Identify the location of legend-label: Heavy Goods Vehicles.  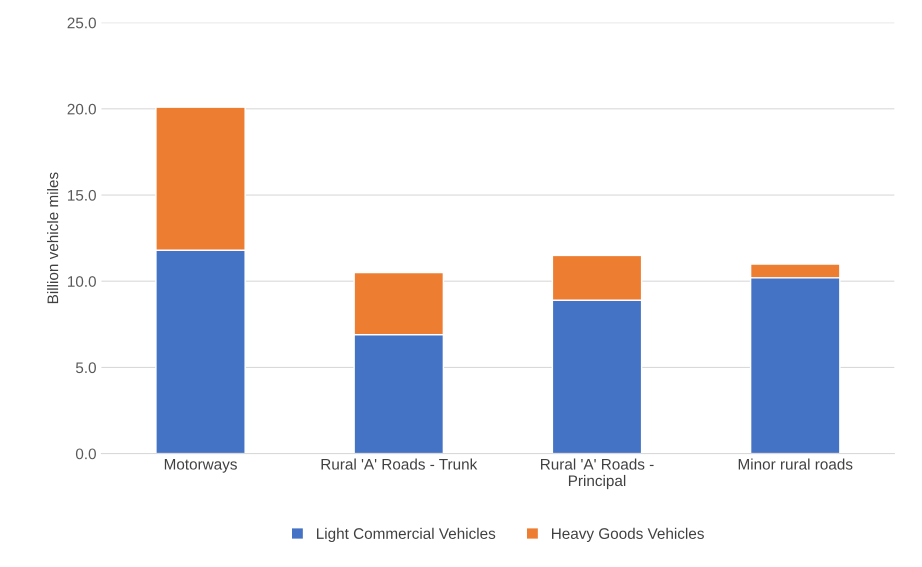
(628, 535).